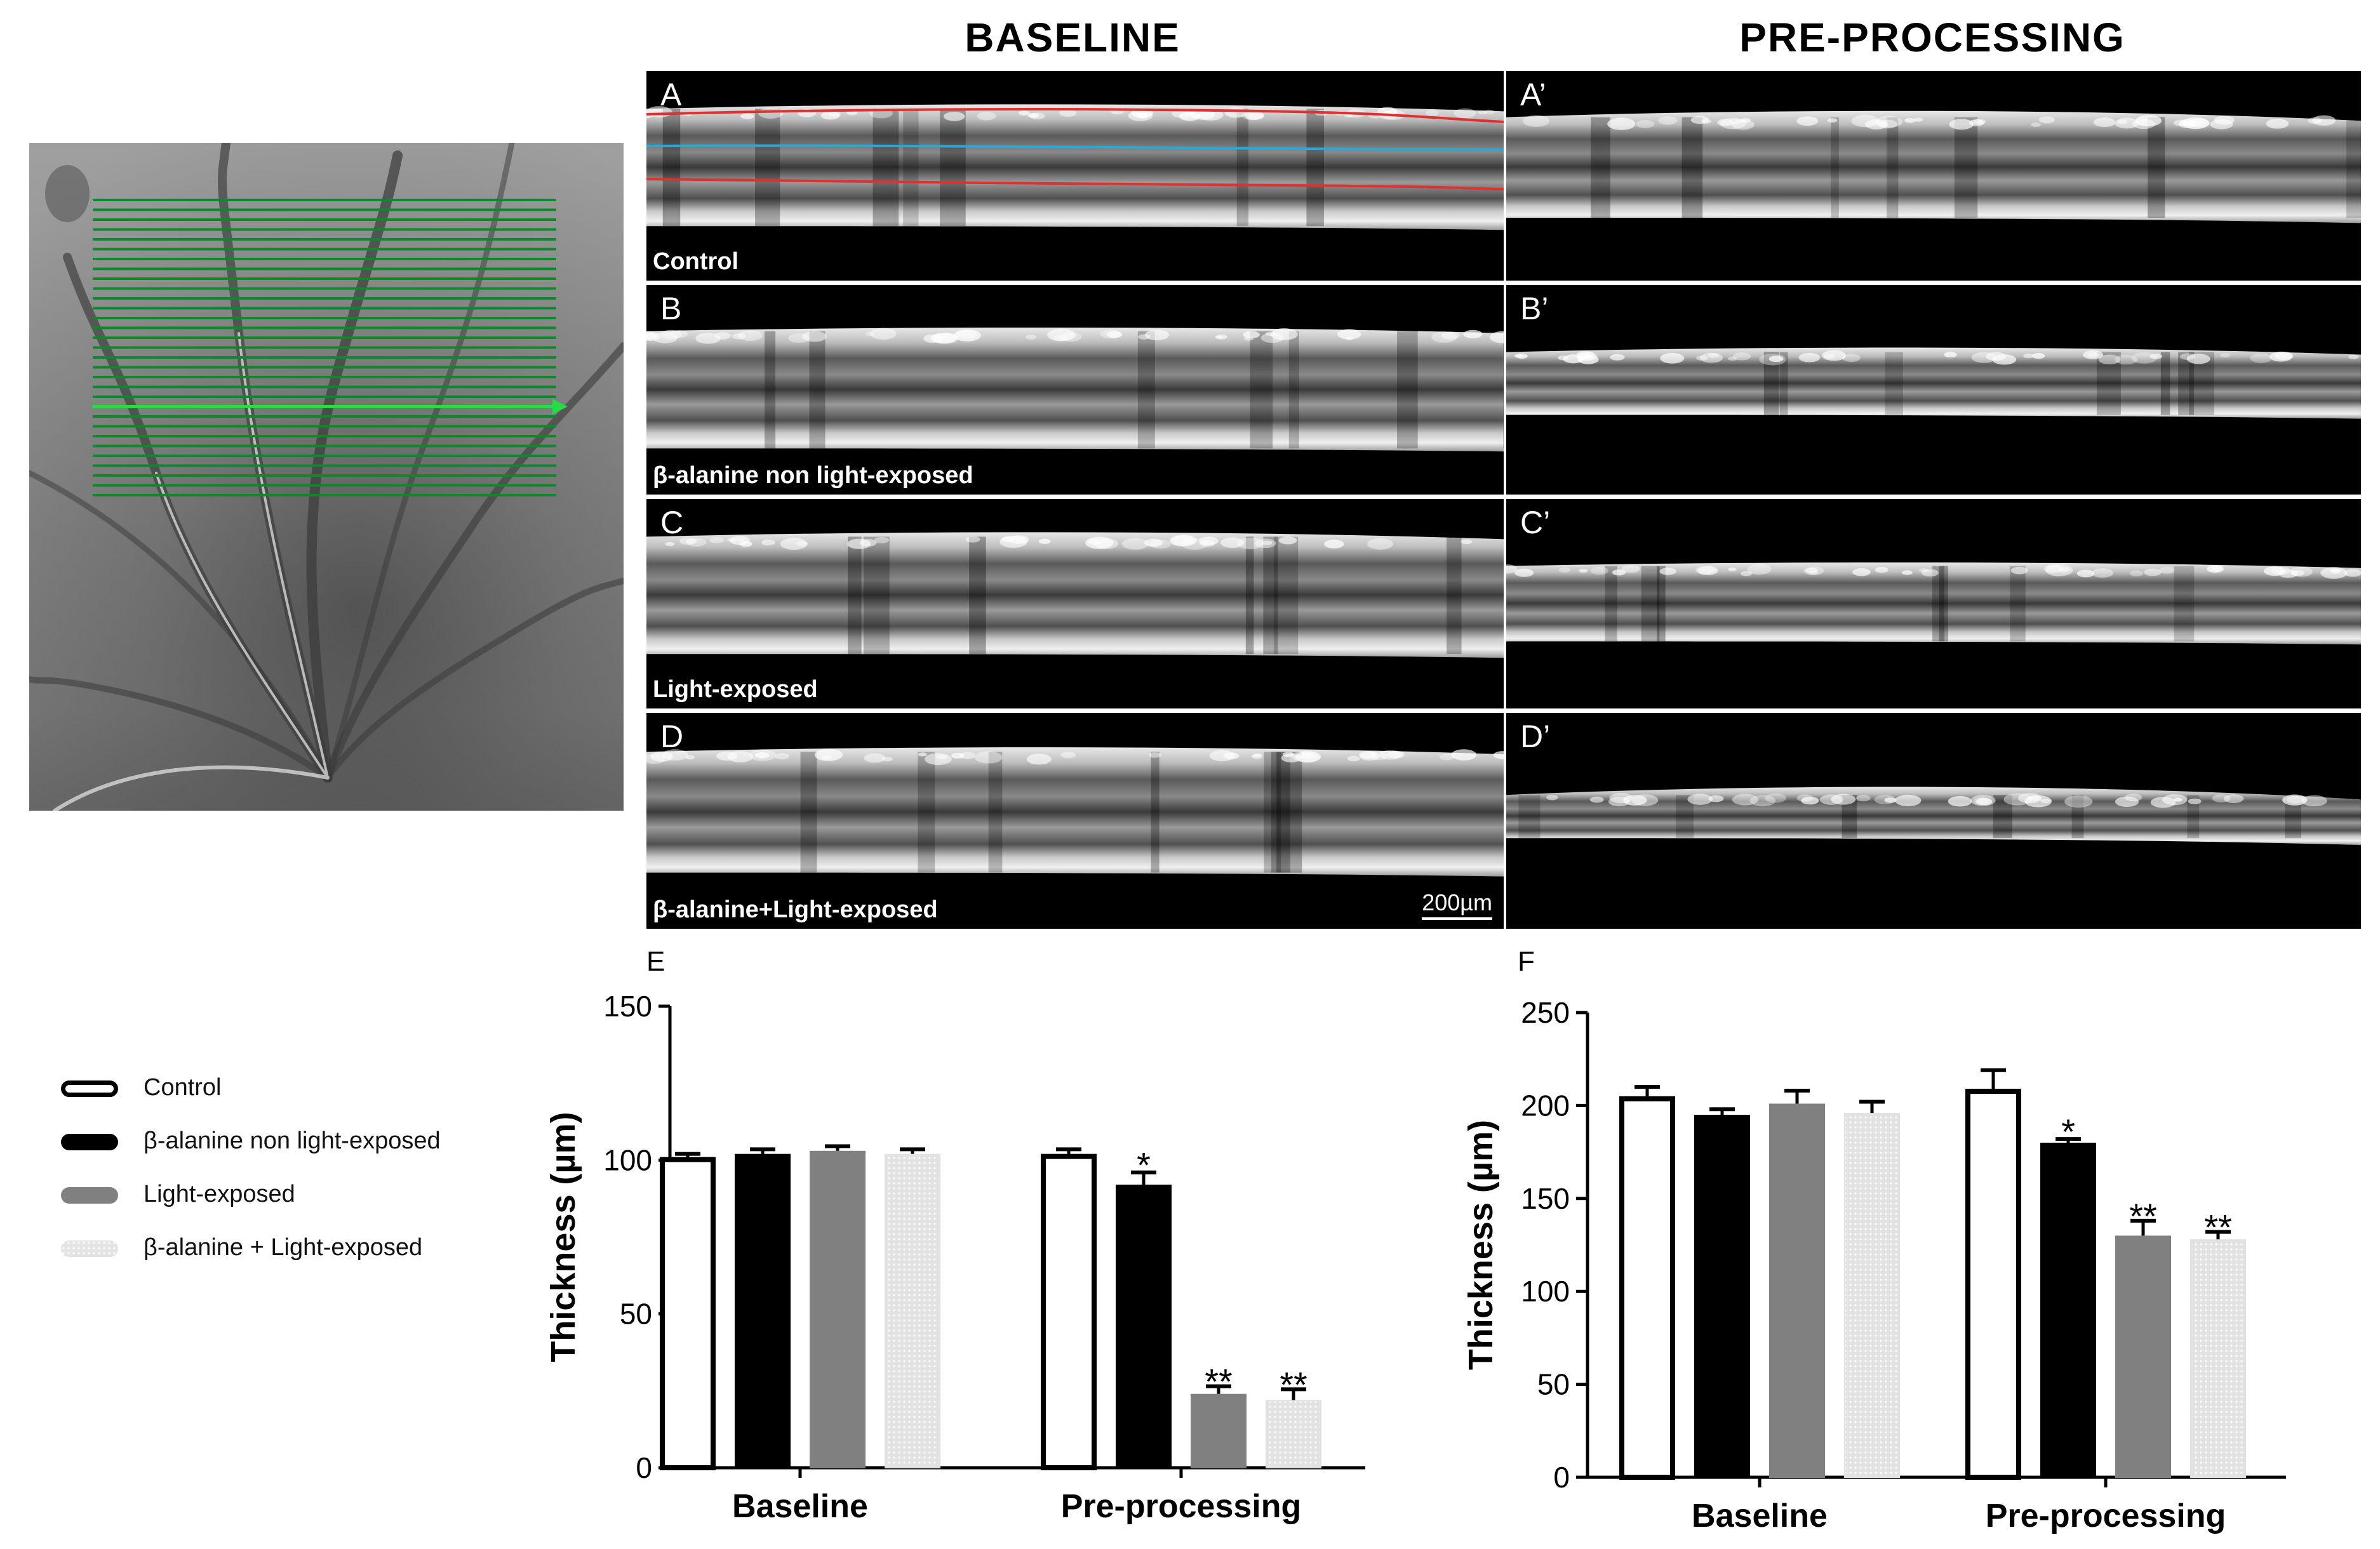 This screenshot has height=1549, width=2380. What do you see at coordinates (1933, 821) in the screenshot?
I see `oct-panel-d-prime: D’` at bounding box center [1933, 821].